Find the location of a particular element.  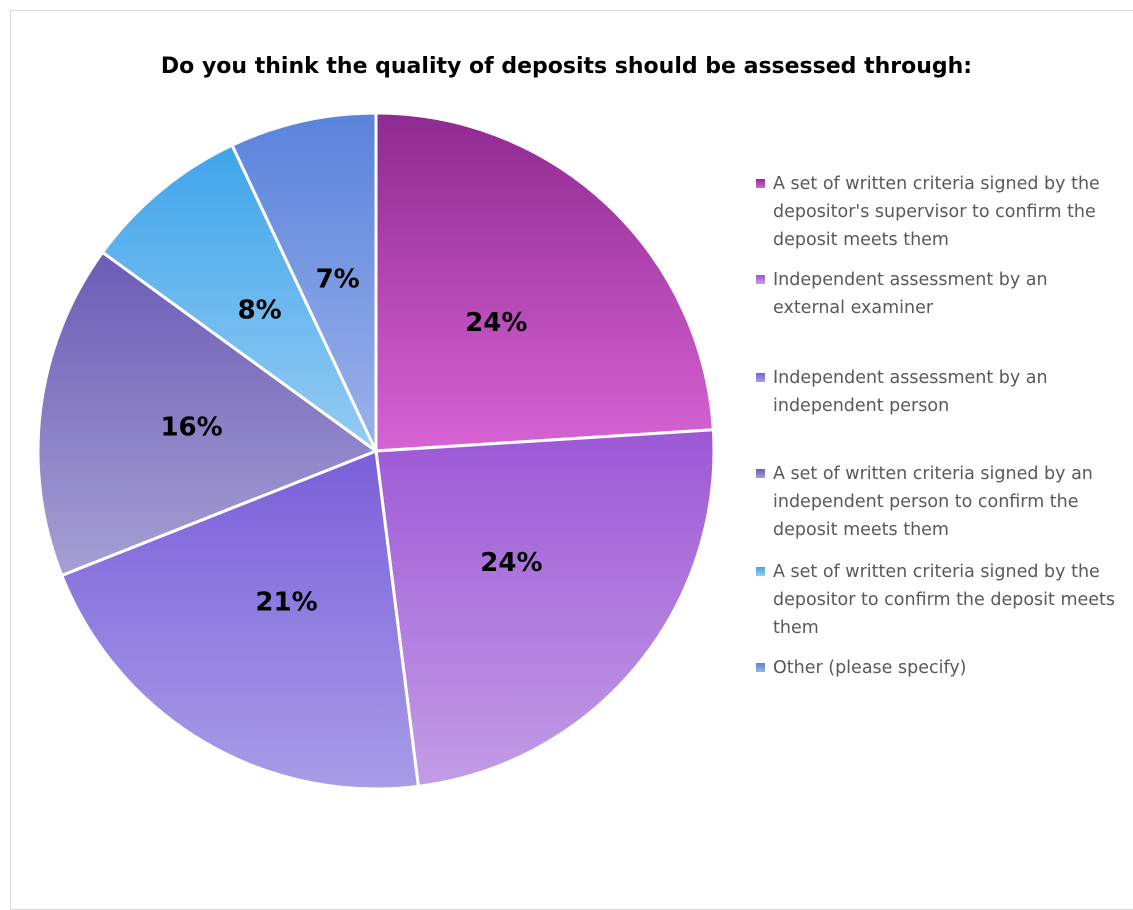

slice-label-4: 16% is located at coordinates (191, 428).